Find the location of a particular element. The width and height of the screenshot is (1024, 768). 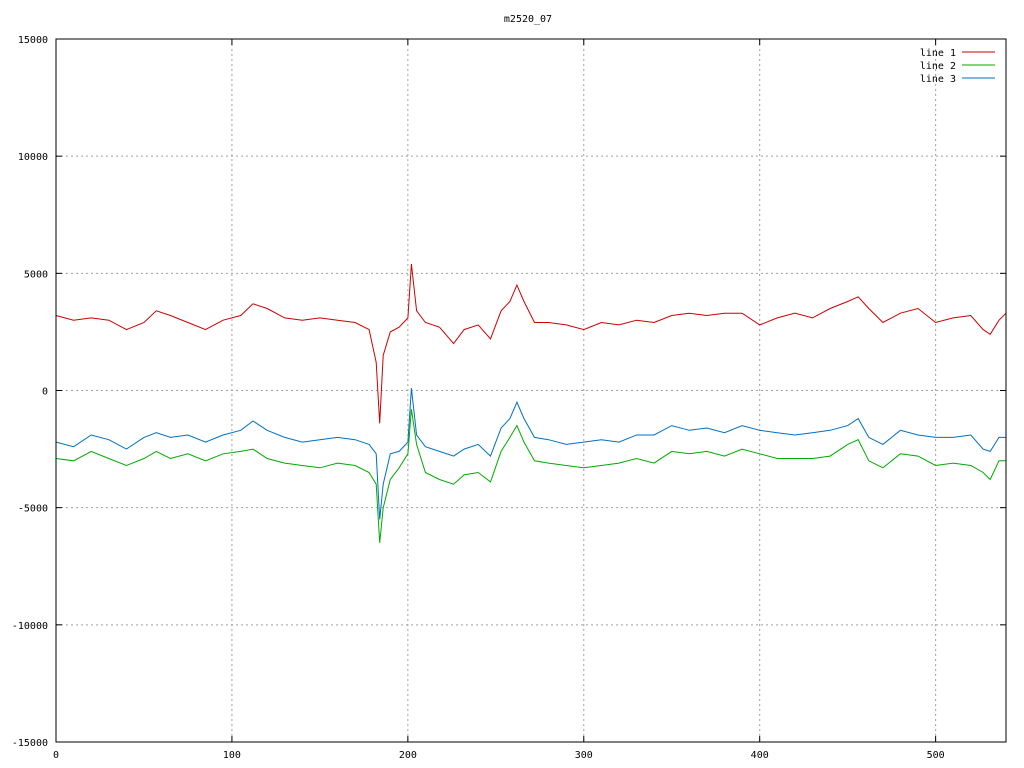

y-tick-label: 15000 is located at coordinates (33, 40).